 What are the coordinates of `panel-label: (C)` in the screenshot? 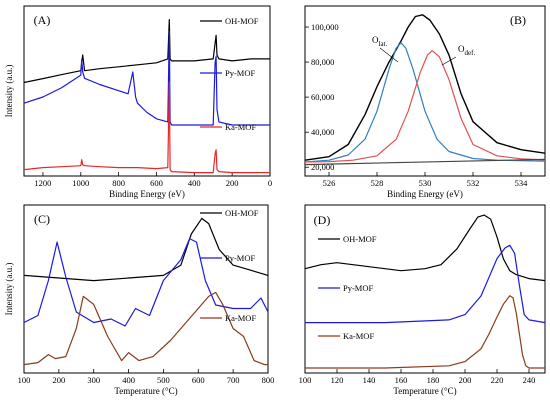 It's located at (42, 219).